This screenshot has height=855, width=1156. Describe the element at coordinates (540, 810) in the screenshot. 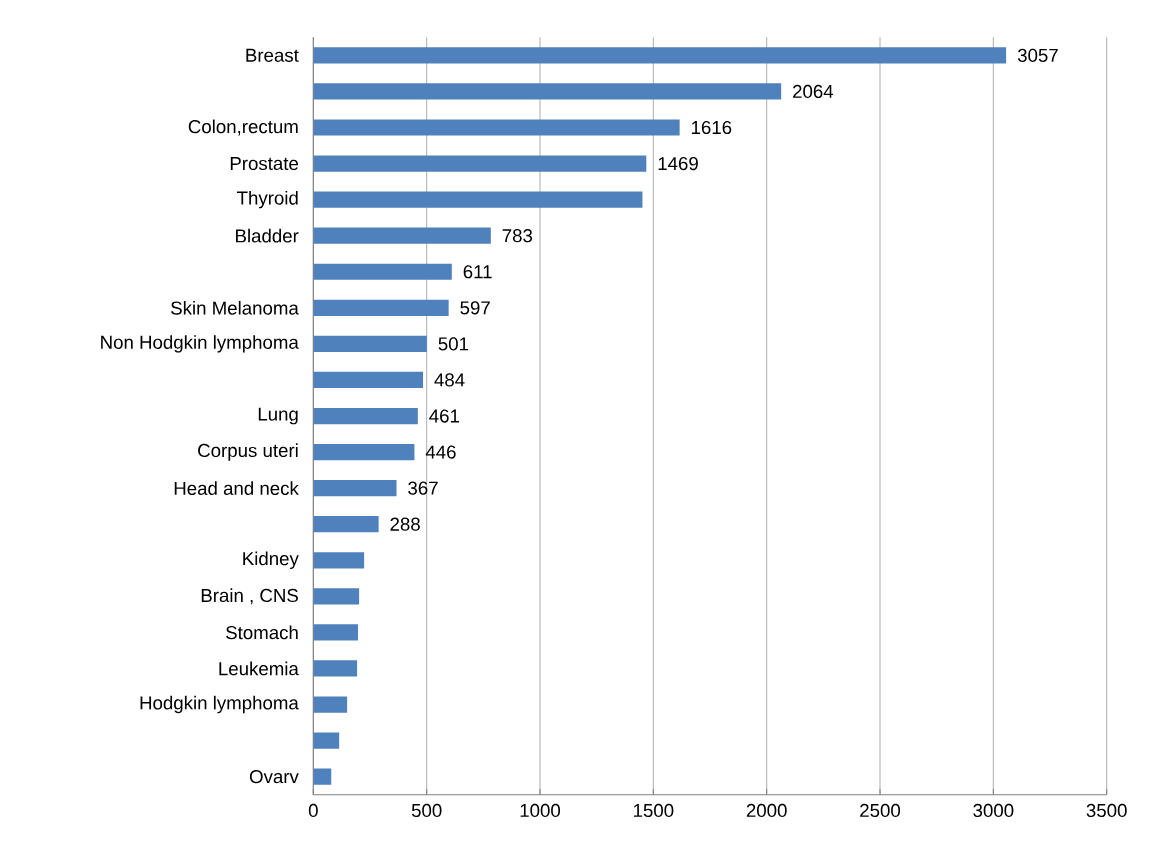

I see `x-tick-label: 1000` at that location.